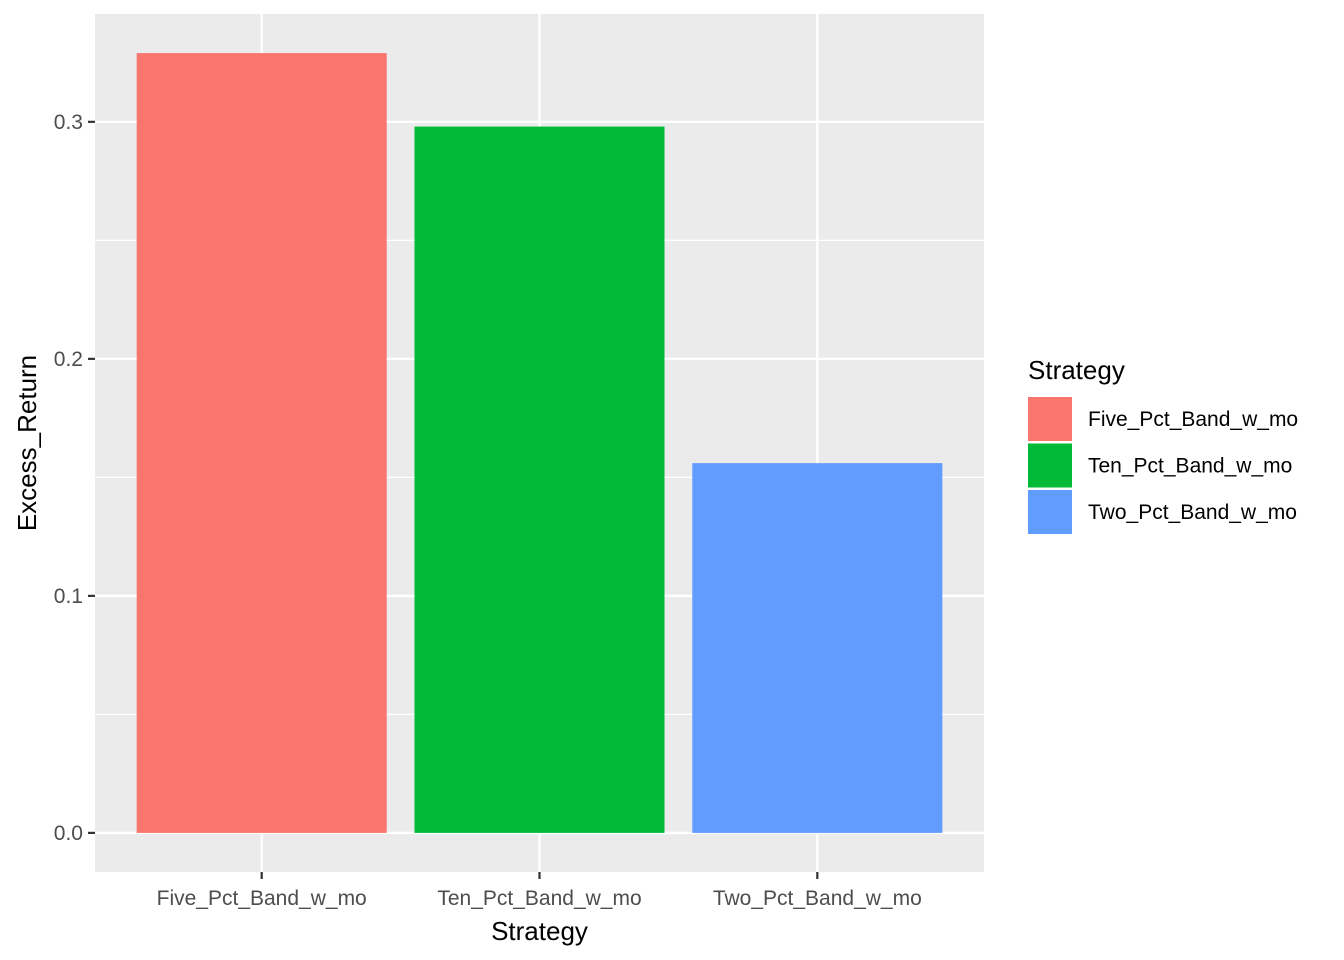  Describe the element at coordinates (68, 122) in the screenshot. I see `y-tick-label: 0.3` at that location.